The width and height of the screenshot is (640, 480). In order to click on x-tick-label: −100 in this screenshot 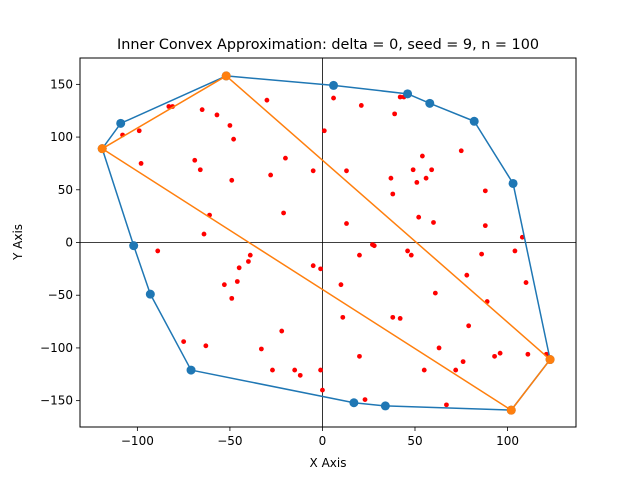, I will do `click(137, 441)`.